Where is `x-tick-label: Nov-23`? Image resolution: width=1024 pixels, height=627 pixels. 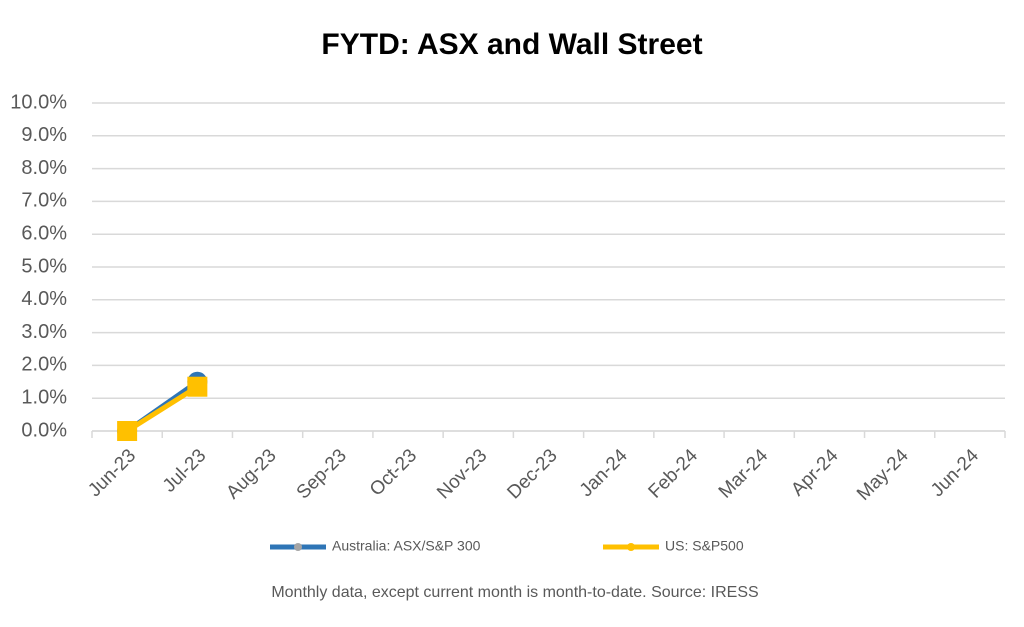 x-tick-label: Nov-23 is located at coordinates (462, 474).